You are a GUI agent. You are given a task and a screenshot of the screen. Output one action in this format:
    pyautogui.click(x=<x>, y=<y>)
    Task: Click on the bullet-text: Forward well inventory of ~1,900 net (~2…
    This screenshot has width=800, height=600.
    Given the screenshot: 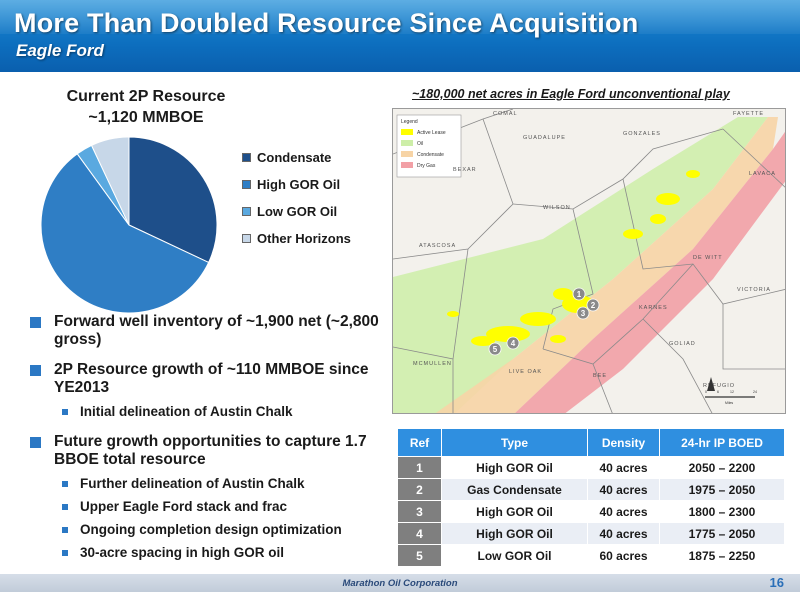 What is the action you would take?
    pyautogui.click(x=216, y=330)
    